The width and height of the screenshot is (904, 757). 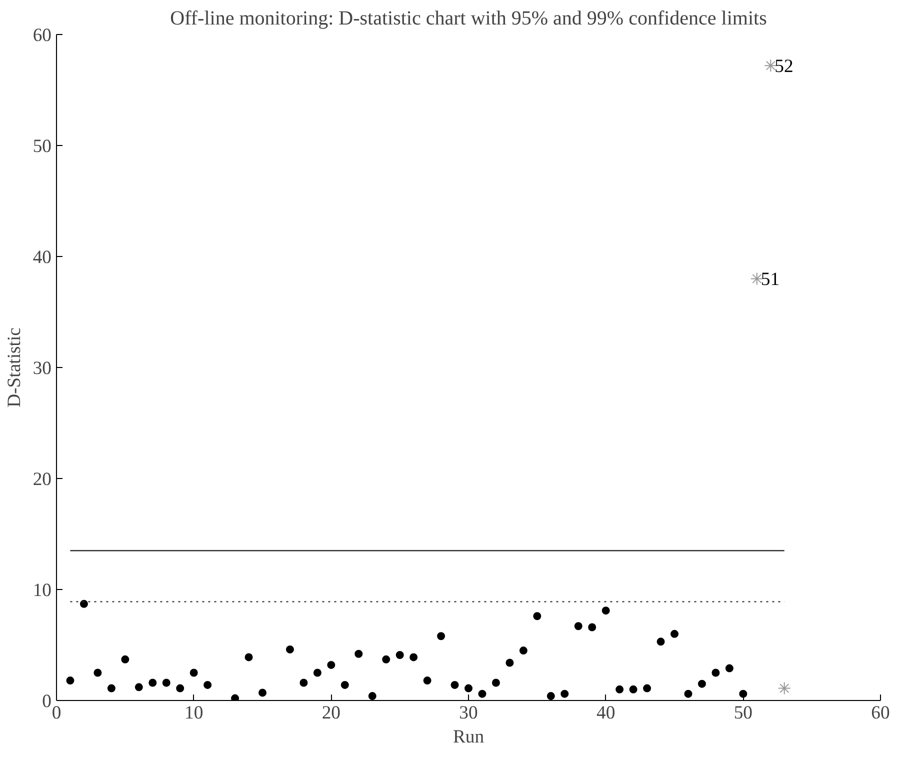 What do you see at coordinates (42, 590) in the screenshot?
I see `y-tick-label: 10` at bounding box center [42, 590].